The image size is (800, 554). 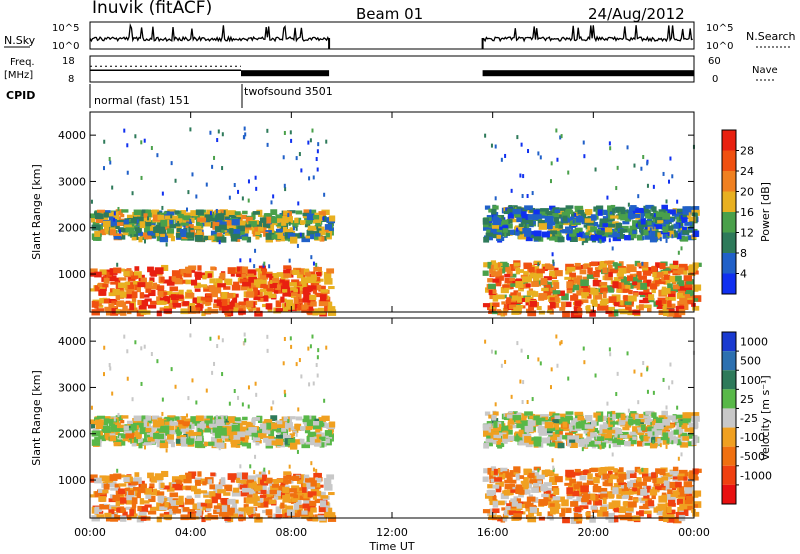 What do you see at coordinates (747, 151) in the screenshot?
I see `colorbar-tick-label: 28` at bounding box center [747, 151].